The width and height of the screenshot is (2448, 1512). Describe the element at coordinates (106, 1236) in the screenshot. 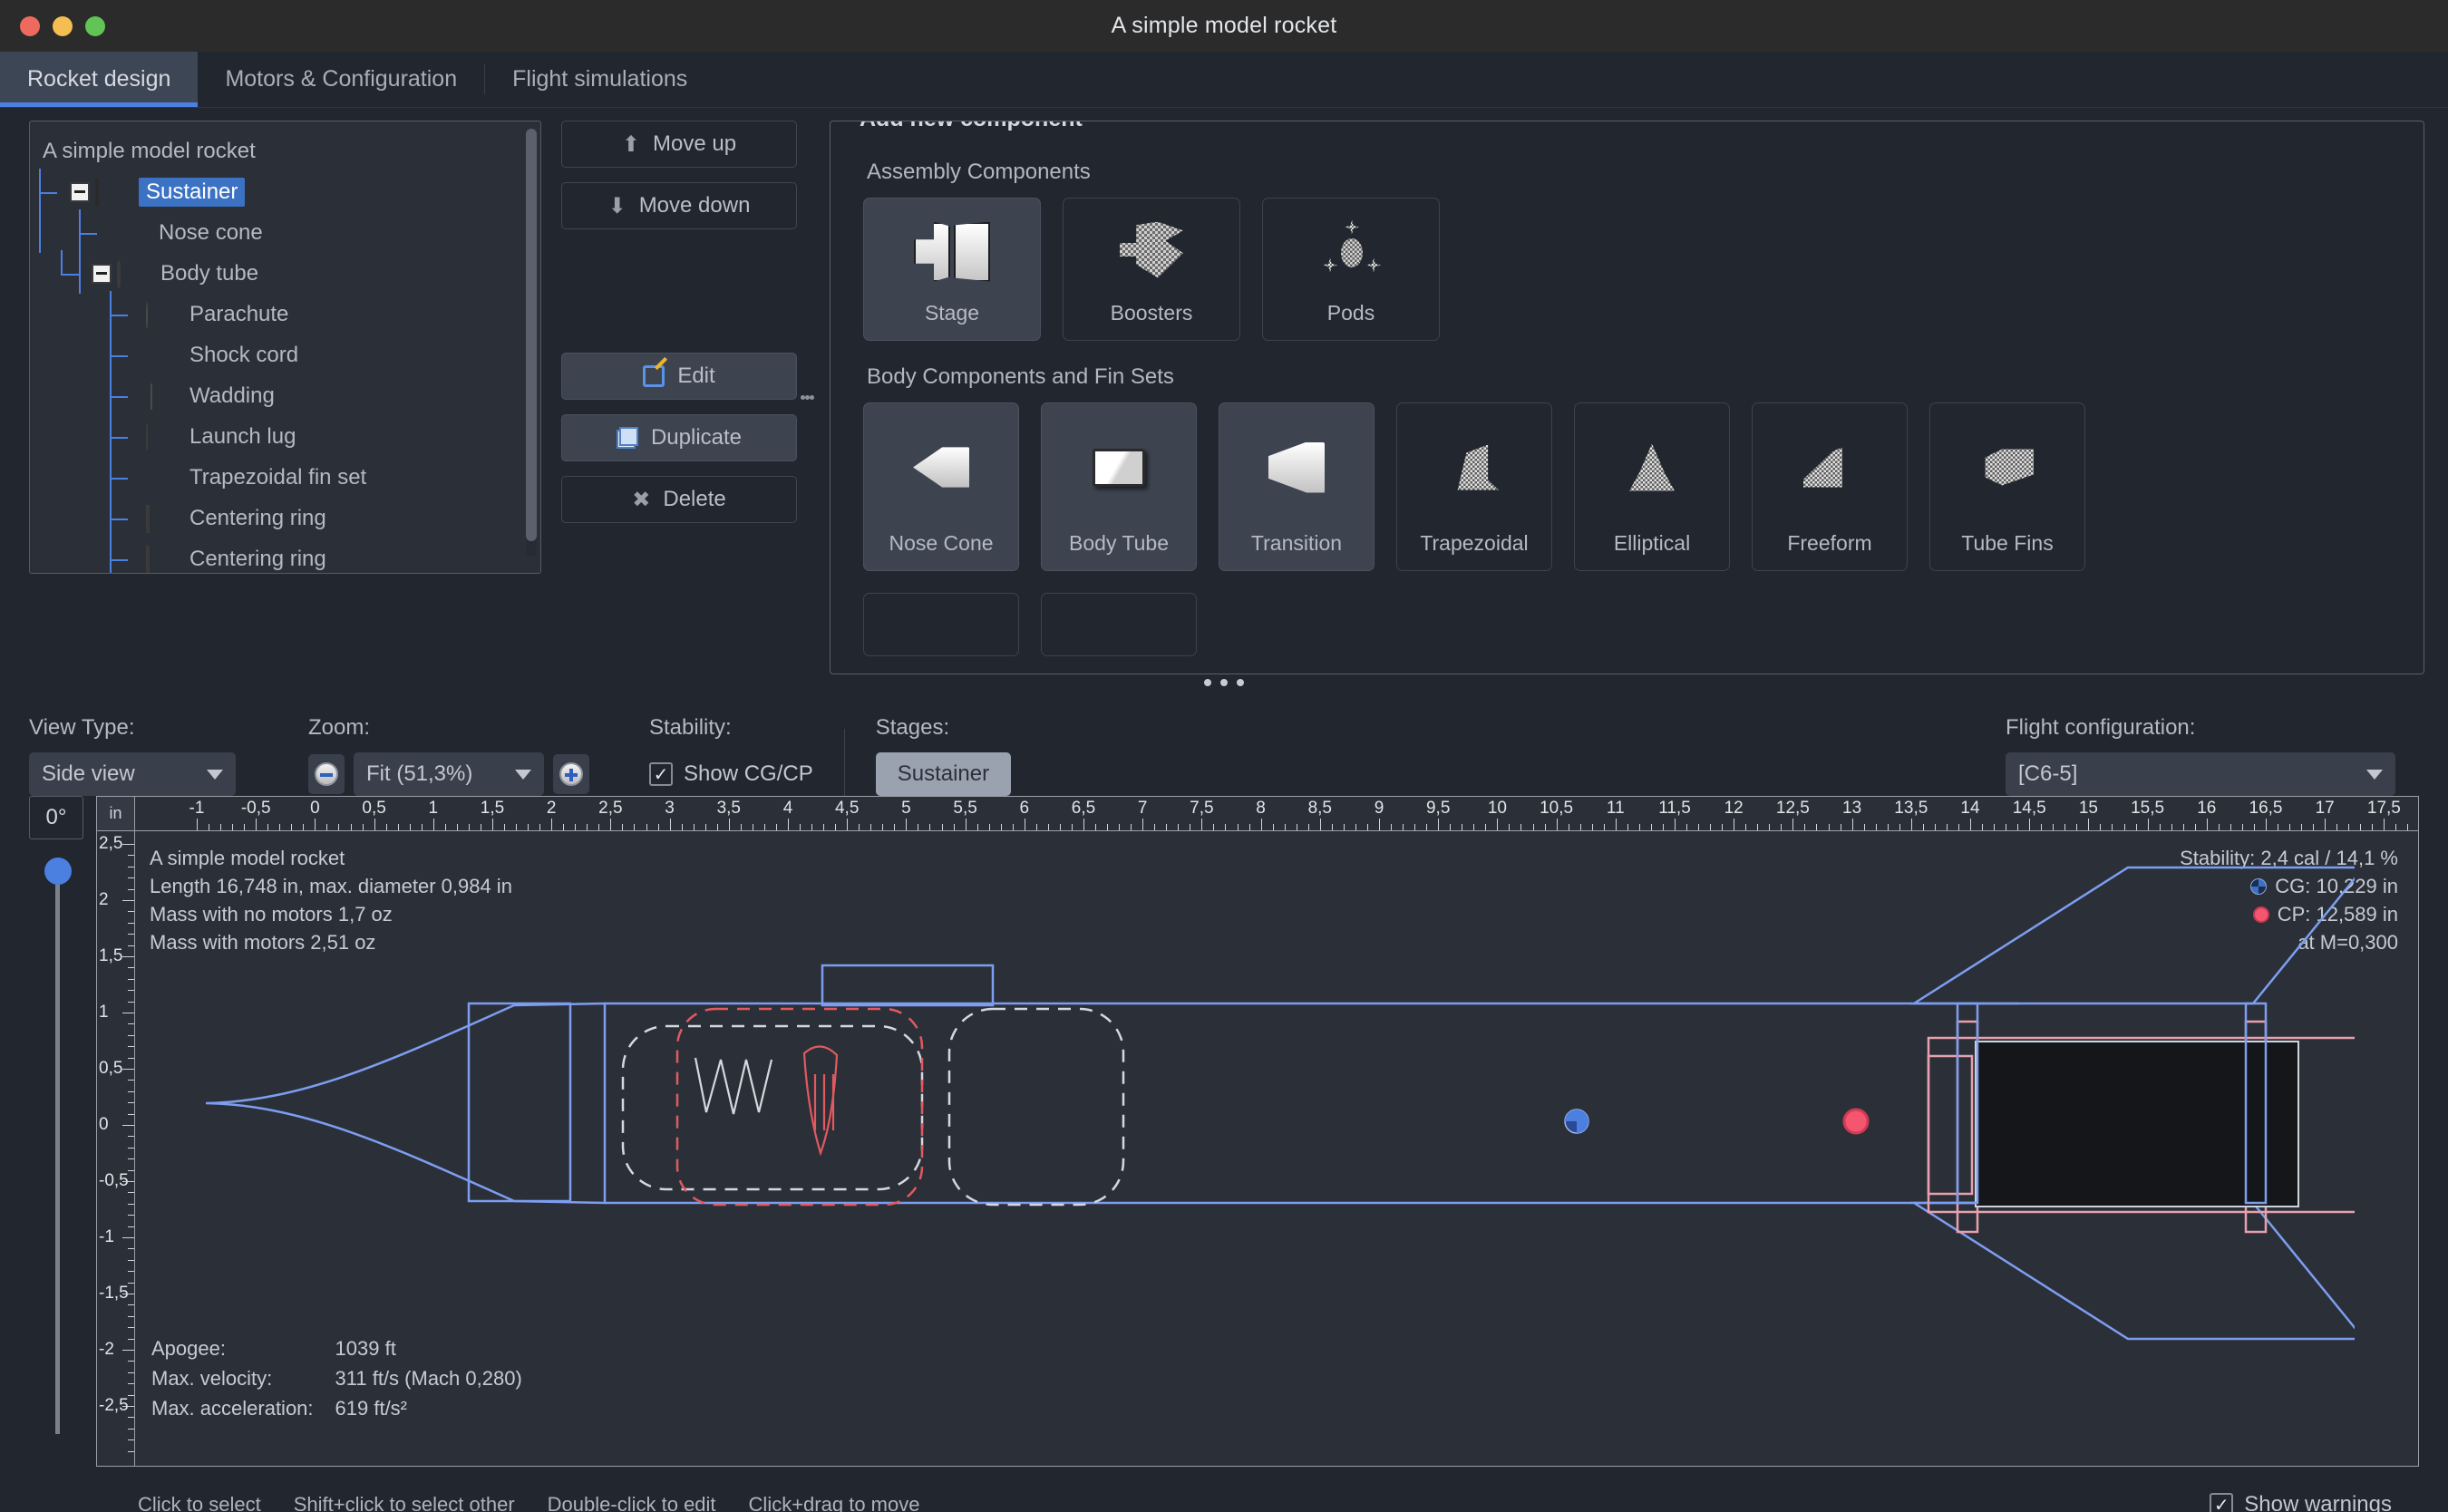

I see `ruler-tick-label: -1` at that location.